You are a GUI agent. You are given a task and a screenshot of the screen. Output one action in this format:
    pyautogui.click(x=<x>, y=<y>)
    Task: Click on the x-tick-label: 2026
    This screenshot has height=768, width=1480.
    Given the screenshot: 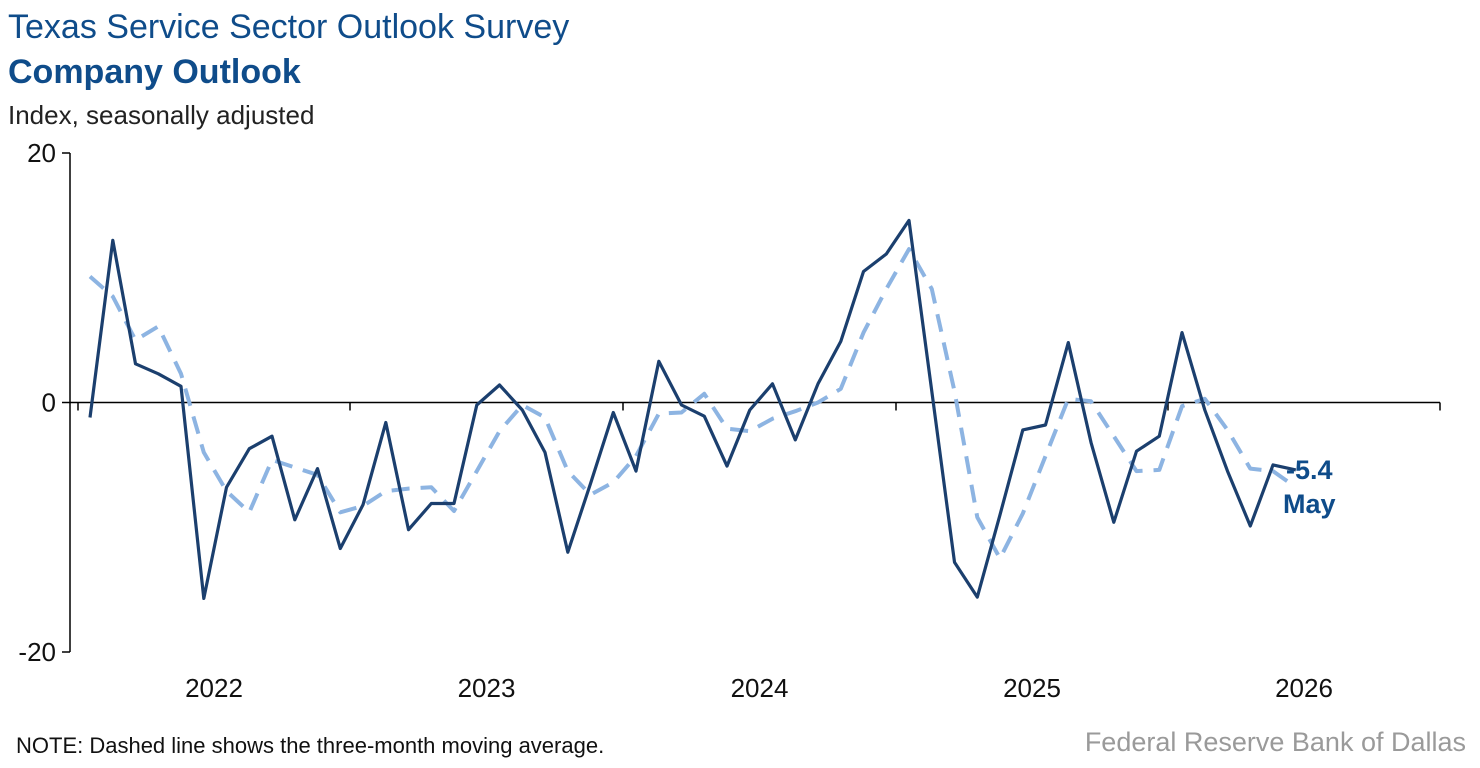 What is the action you would take?
    pyautogui.click(x=1304, y=688)
    